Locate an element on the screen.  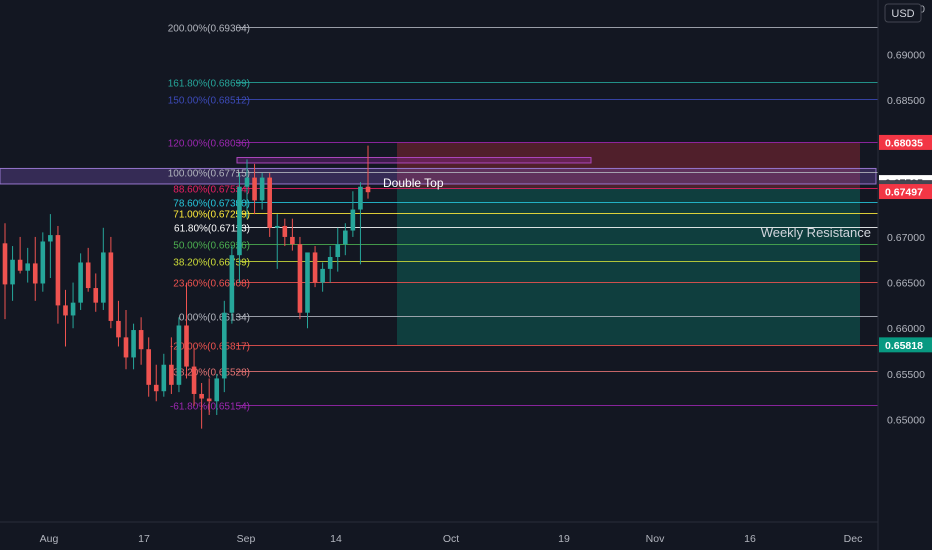
take-profit-zone is located at coordinates (628, 266).